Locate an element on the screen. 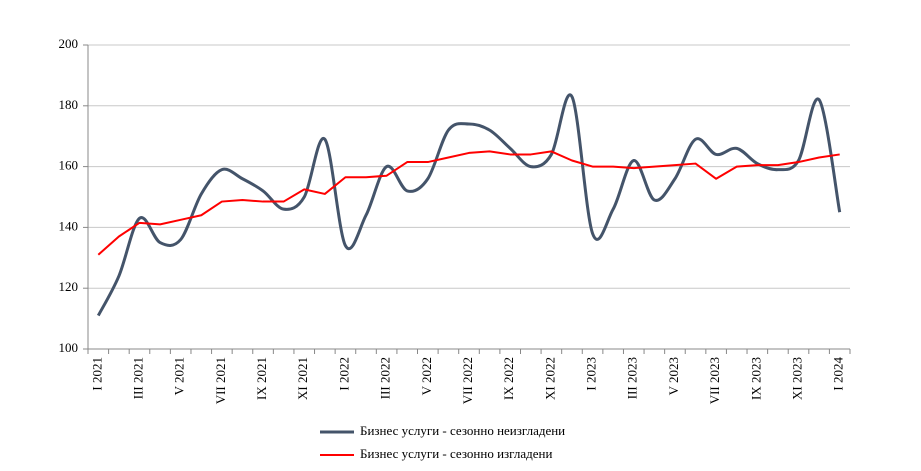 Image resolution: width=921 pixels, height=471 pixels. x-tick-label: I 2023 is located at coordinates (591, 374).